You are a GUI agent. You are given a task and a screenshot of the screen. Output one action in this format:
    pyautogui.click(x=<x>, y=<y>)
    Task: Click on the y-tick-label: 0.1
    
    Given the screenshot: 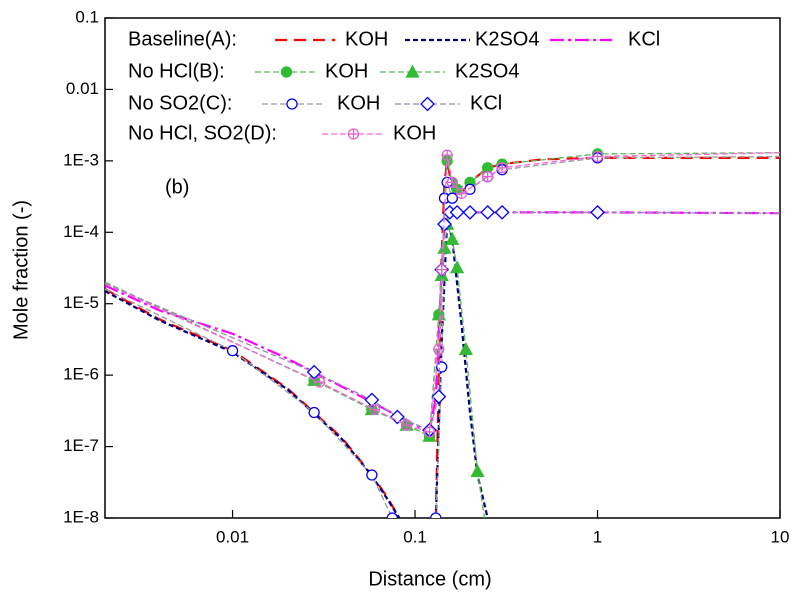 What is the action you would take?
    pyautogui.click(x=87, y=16)
    